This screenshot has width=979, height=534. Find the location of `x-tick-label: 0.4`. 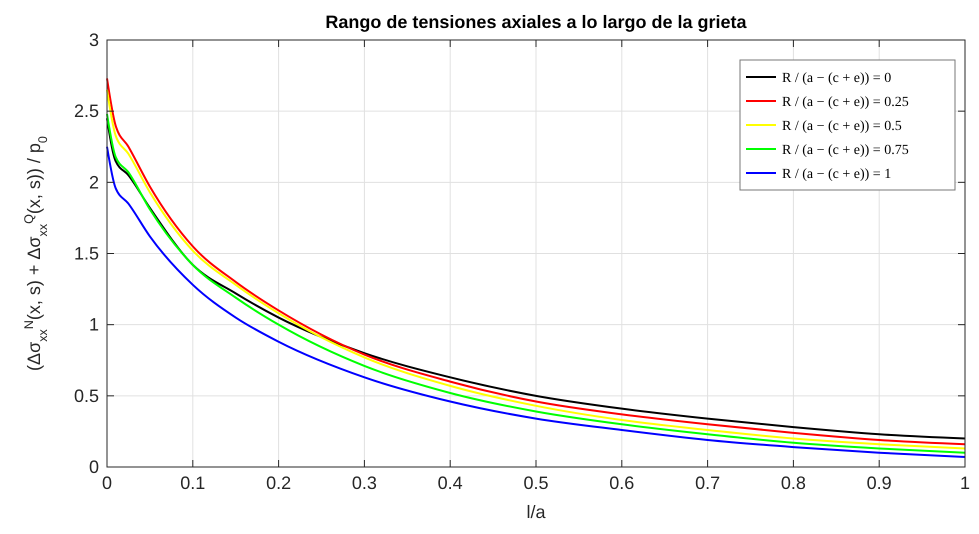

x-tick-label: 0.4 is located at coordinates (450, 483).